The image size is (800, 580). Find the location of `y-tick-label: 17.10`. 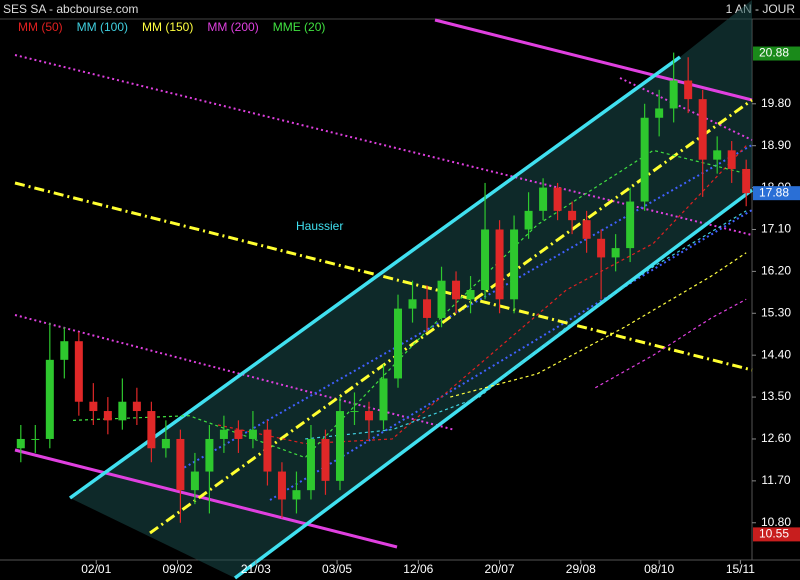

y-tick-label: 17.10 is located at coordinates (776, 229).